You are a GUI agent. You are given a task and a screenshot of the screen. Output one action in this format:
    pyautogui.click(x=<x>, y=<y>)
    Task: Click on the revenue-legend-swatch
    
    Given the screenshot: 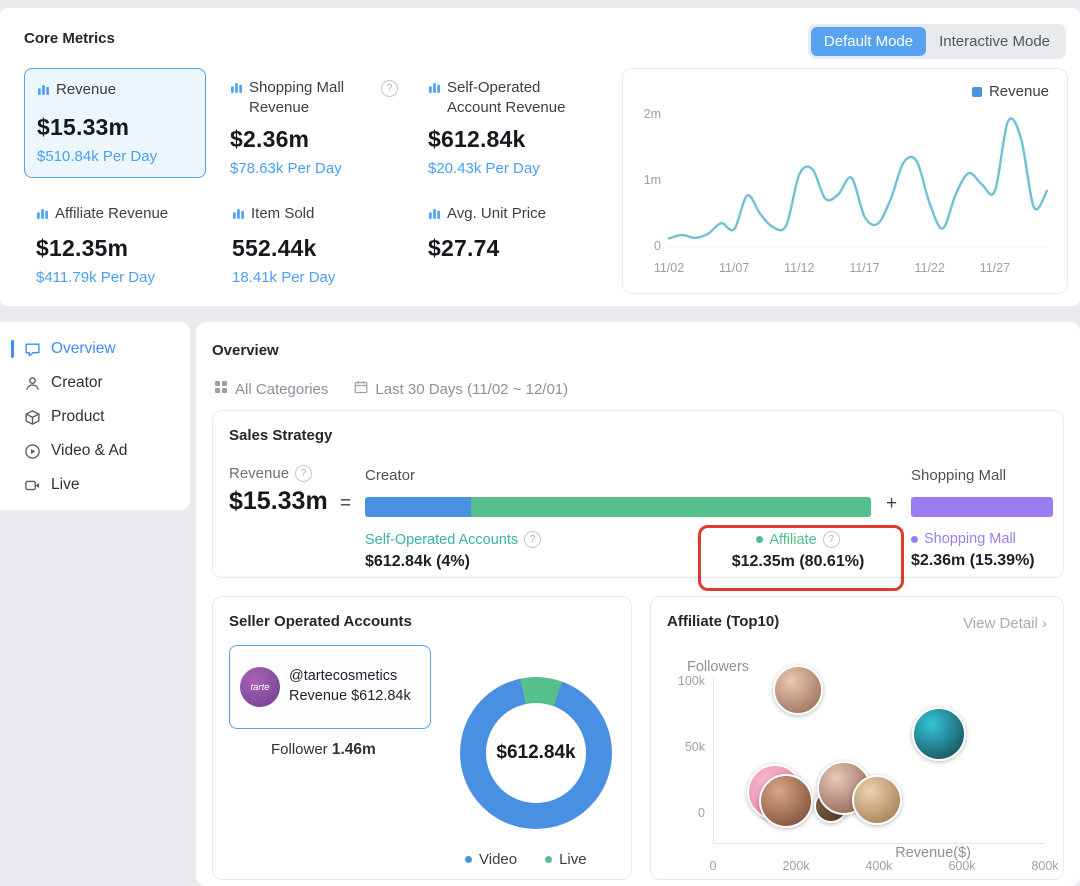 What is the action you would take?
    pyautogui.click(x=976, y=91)
    